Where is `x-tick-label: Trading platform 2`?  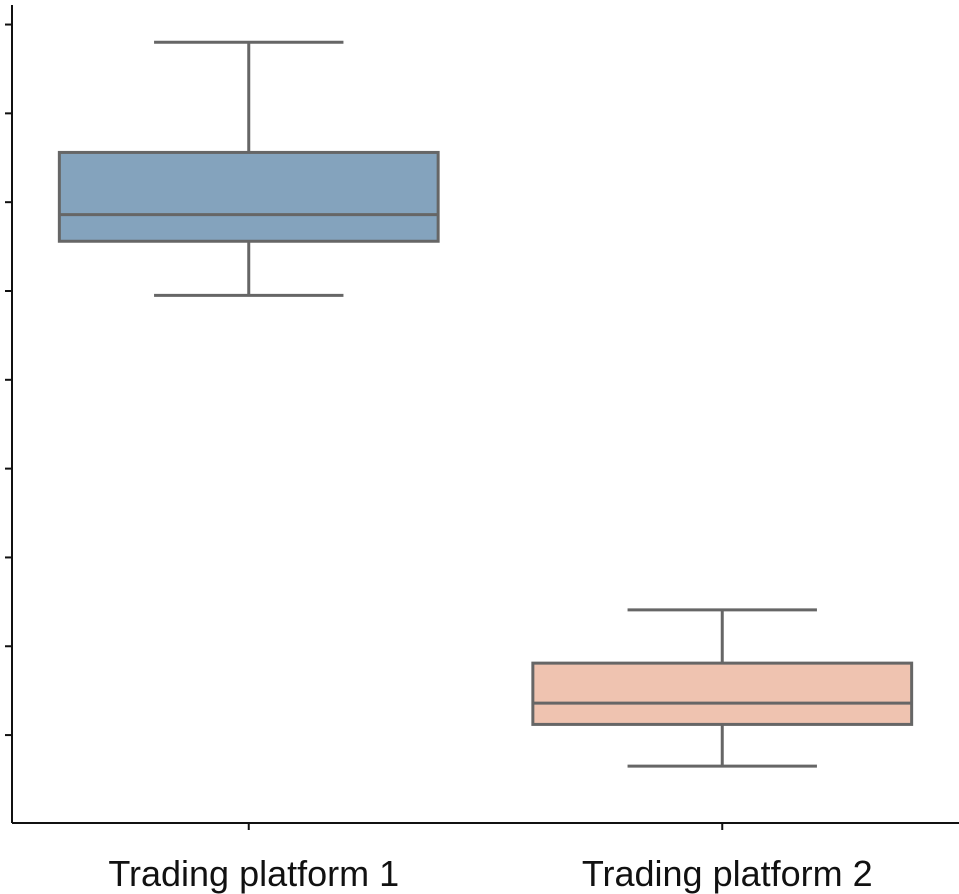 x-tick-label: Trading platform 2 is located at coordinates (727, 873).